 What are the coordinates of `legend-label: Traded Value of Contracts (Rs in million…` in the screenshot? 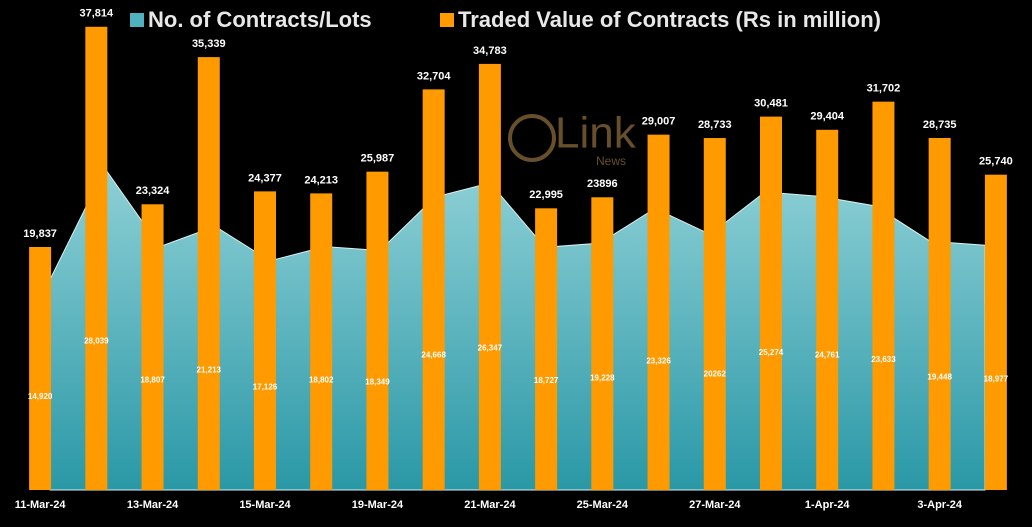 It's located at (669, 19).